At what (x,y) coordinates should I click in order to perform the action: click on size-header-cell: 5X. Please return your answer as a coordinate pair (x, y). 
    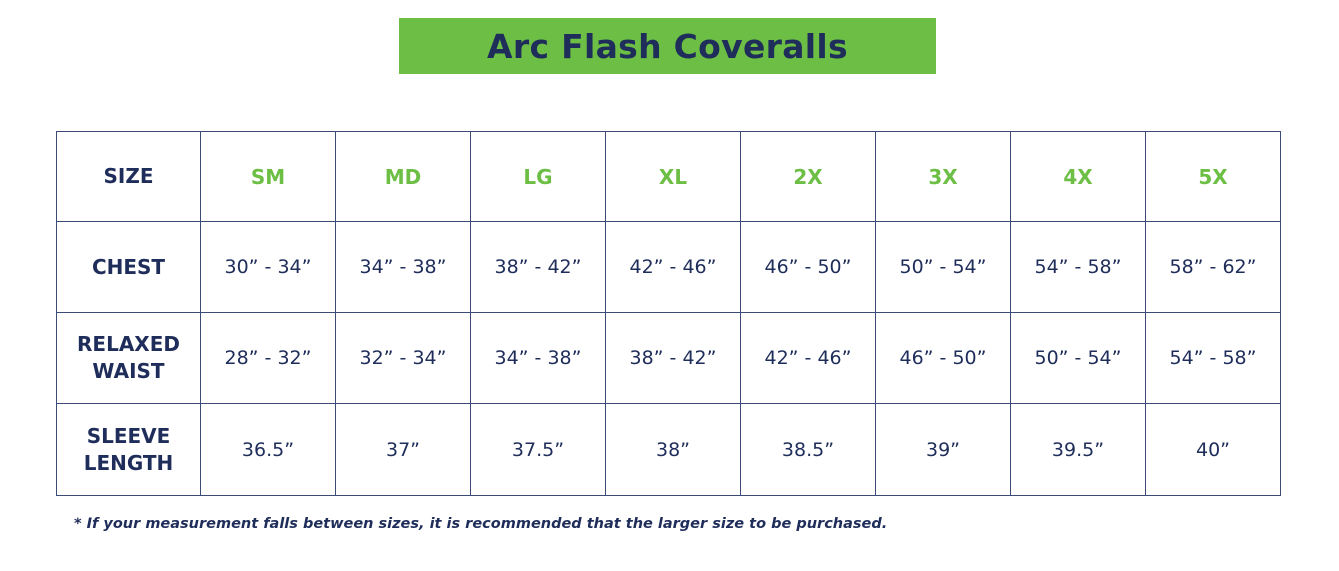
    Looking at the image, I should click on (1213, 176).